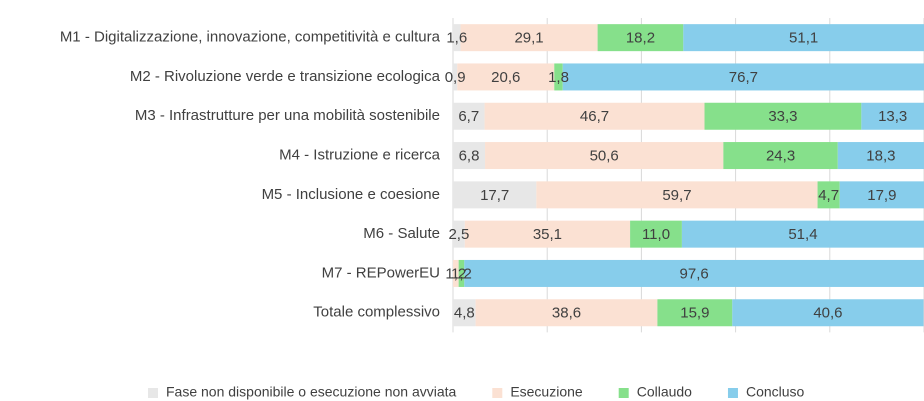 The width and height of the screenshot is (924, 401). I want to click on value-label: 17,7, so click(494, 195).